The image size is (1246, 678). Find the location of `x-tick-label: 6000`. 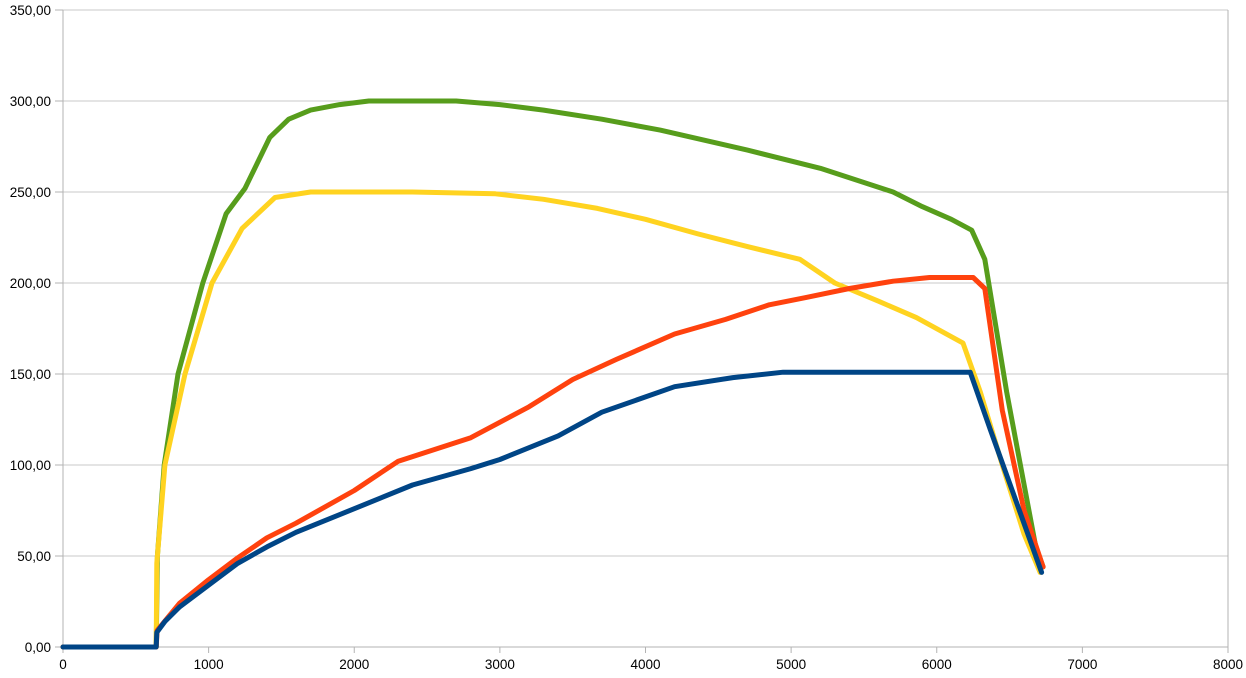

x-tick-label: 6000 is located at coordinates (937, 664).